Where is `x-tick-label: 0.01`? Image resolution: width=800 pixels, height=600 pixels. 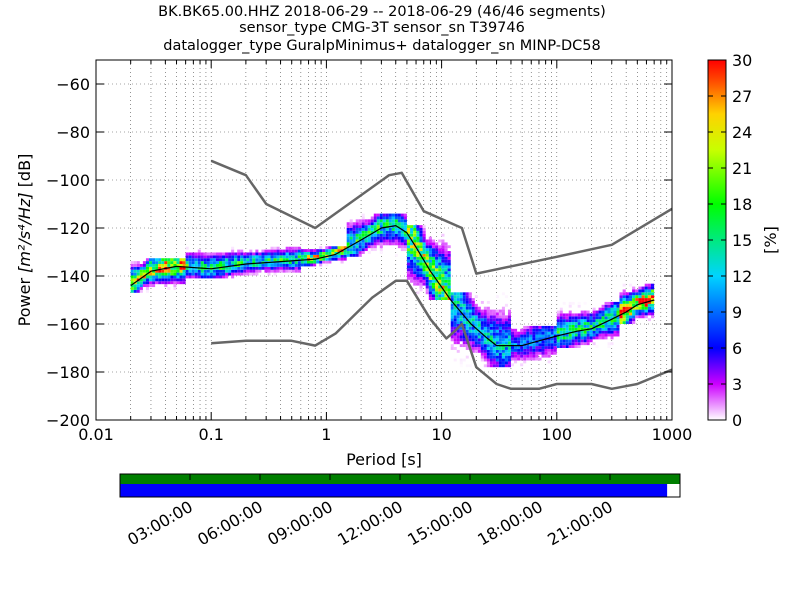 x-tick-label: 0.01 is located at coordinates (96, 434).